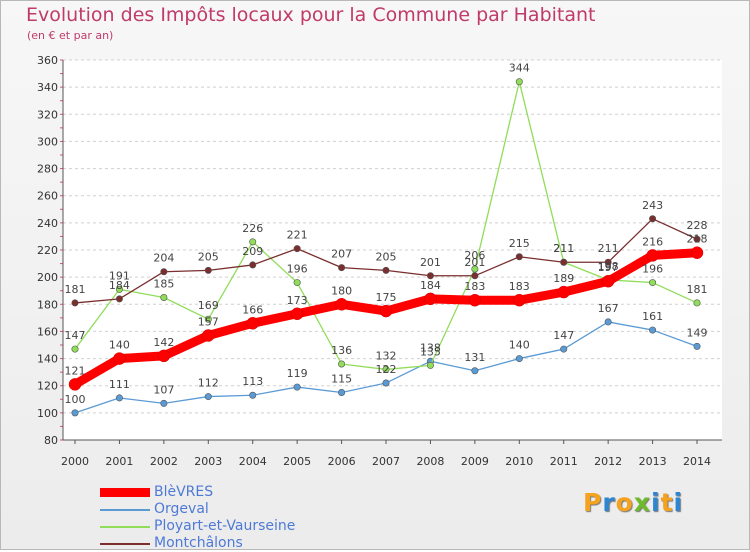 This screenshot has height=552, width=750. Describe the element at coordinates (563, 278) in the screenshot. I see `data-label: 189` at that location.